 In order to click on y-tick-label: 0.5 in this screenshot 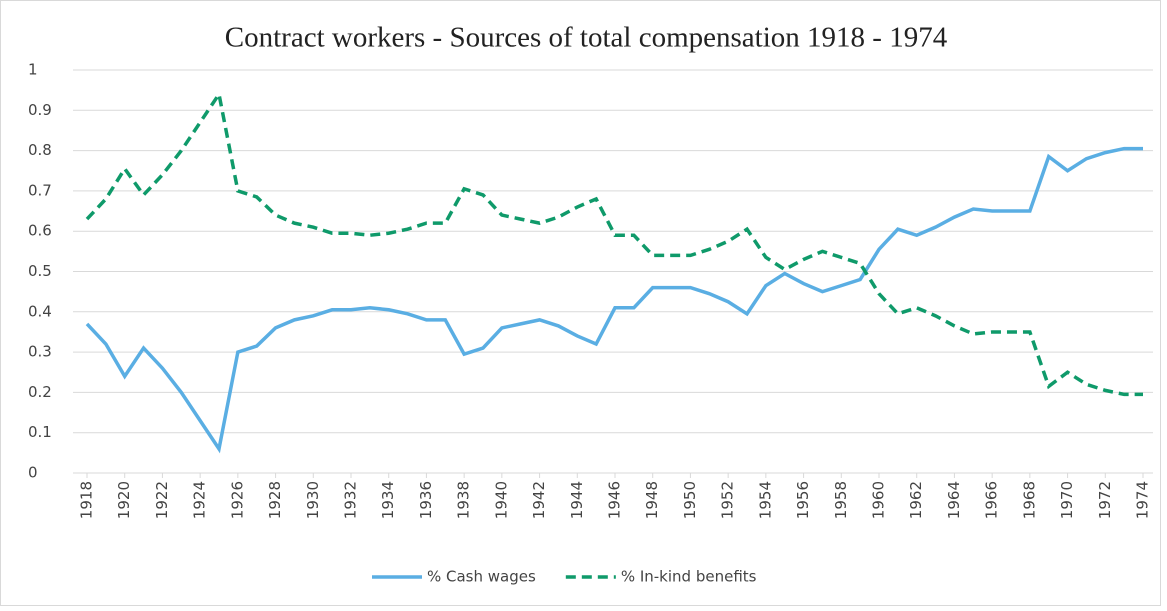, I will do `click(40, 271)`.